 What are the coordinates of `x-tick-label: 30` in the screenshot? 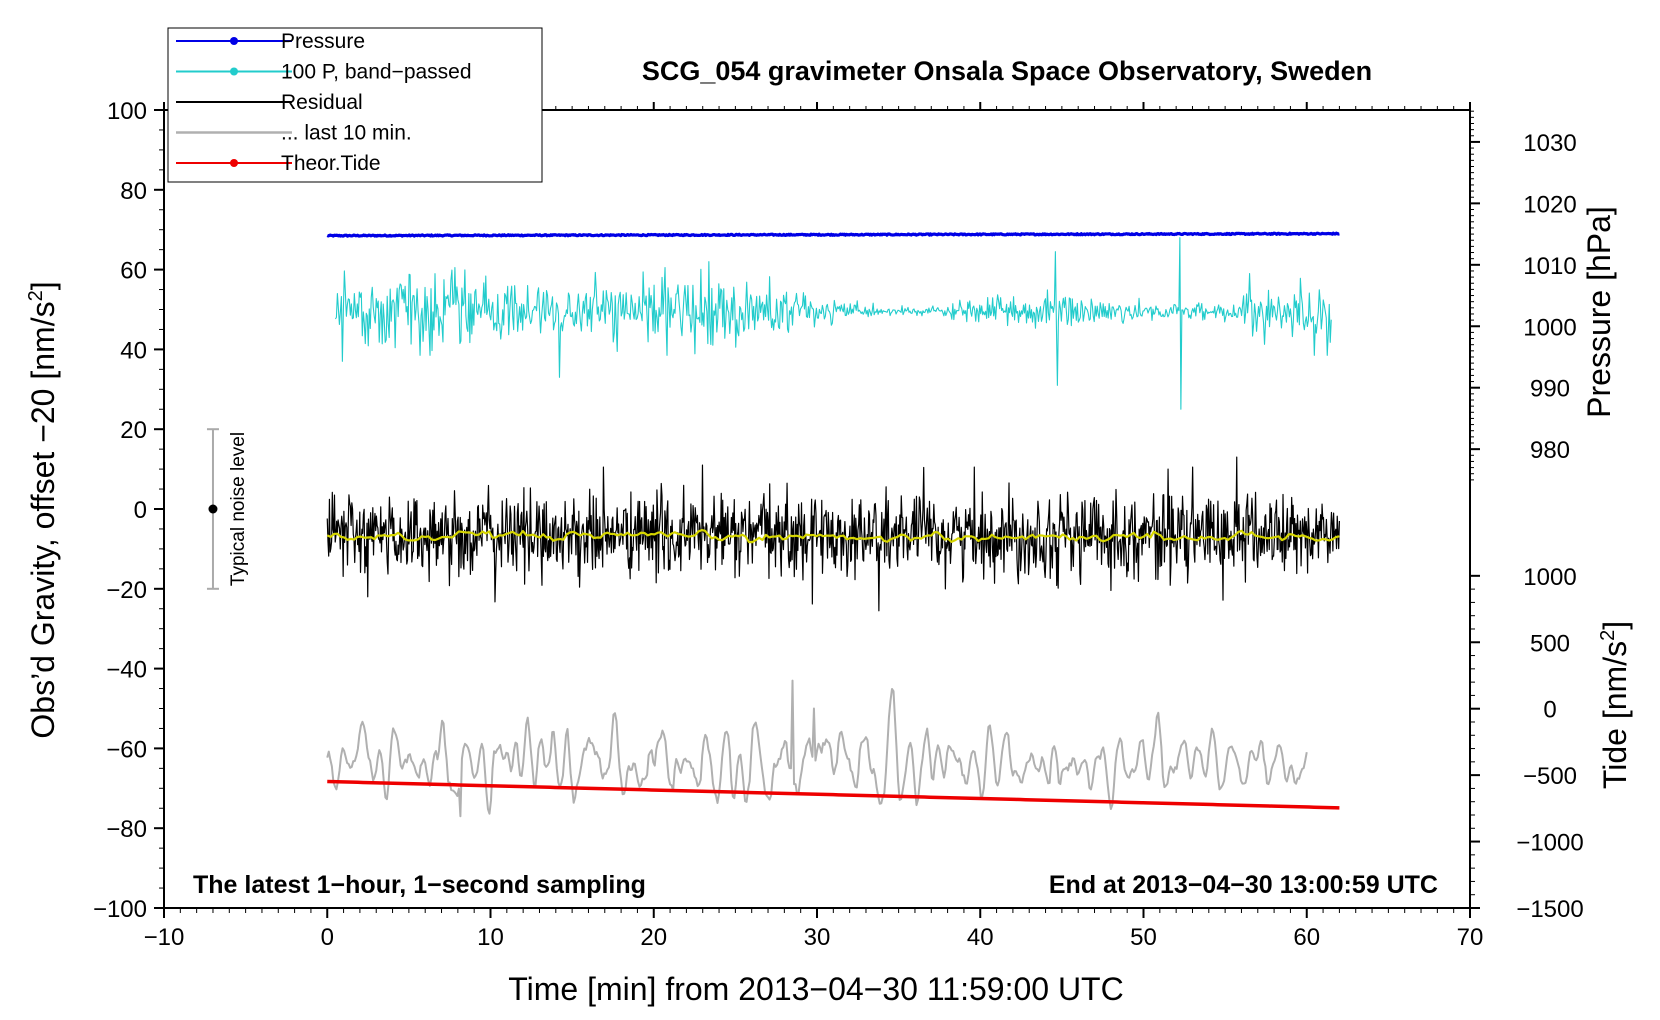 It's located at (817, 937).